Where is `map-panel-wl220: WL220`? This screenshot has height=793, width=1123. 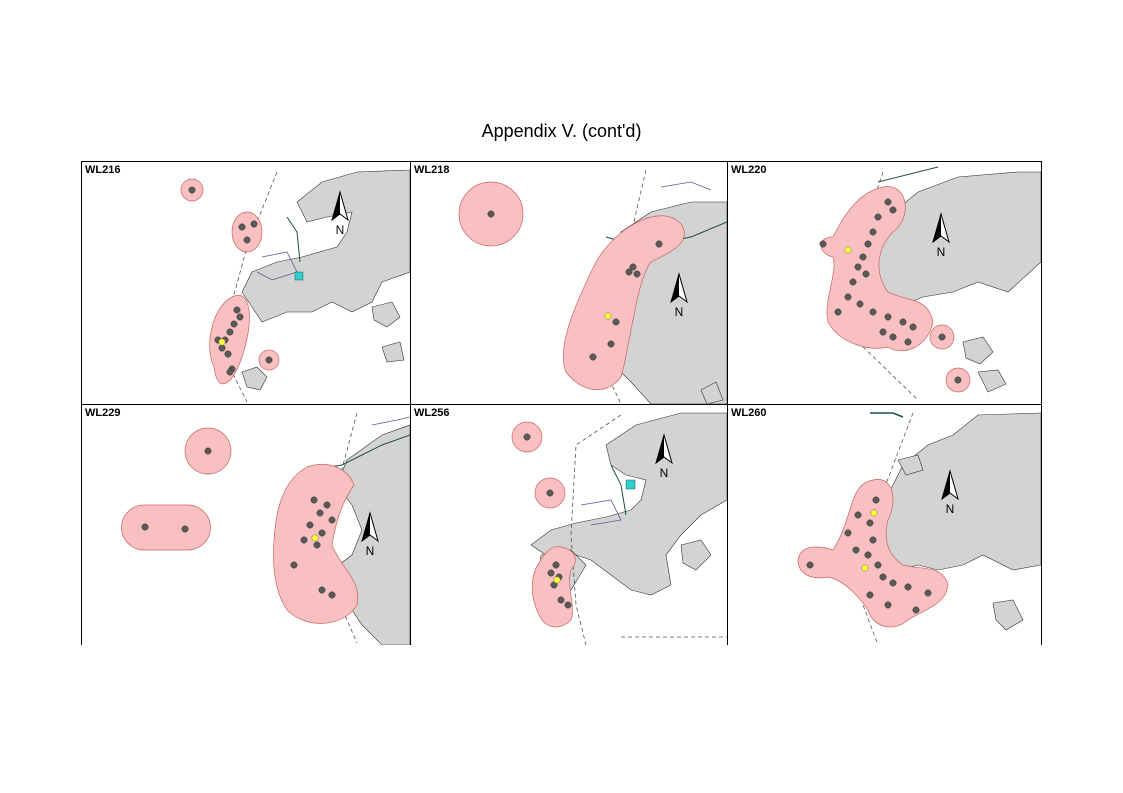
map-panel-wl220: WL220 is located at coordinates (884, 283).